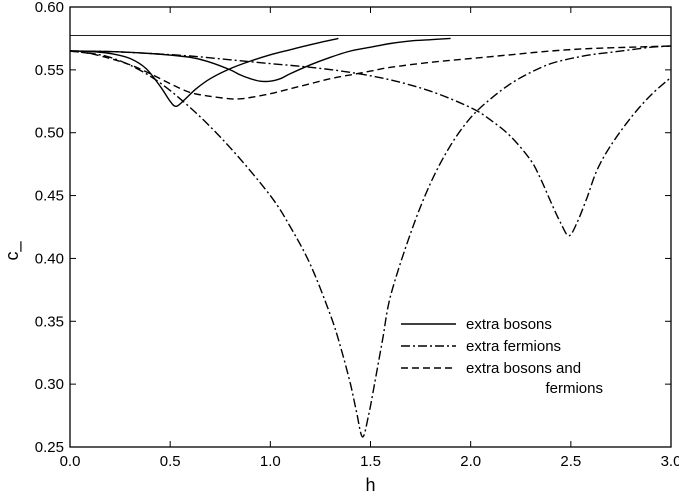 This screenshot has height=497, width=679. Describe the element at coordinates (49, 258) in the screenshot. I see `y-tick-label: 0.40` at that location.